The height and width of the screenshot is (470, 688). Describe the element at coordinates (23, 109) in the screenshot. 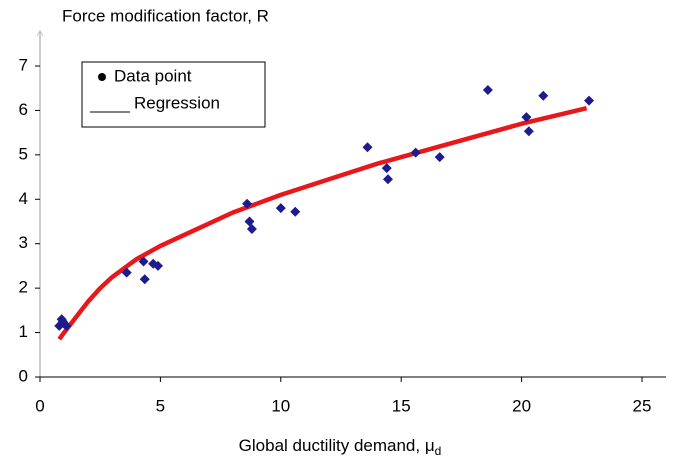

I see `y-tick-label: 6` at that location.